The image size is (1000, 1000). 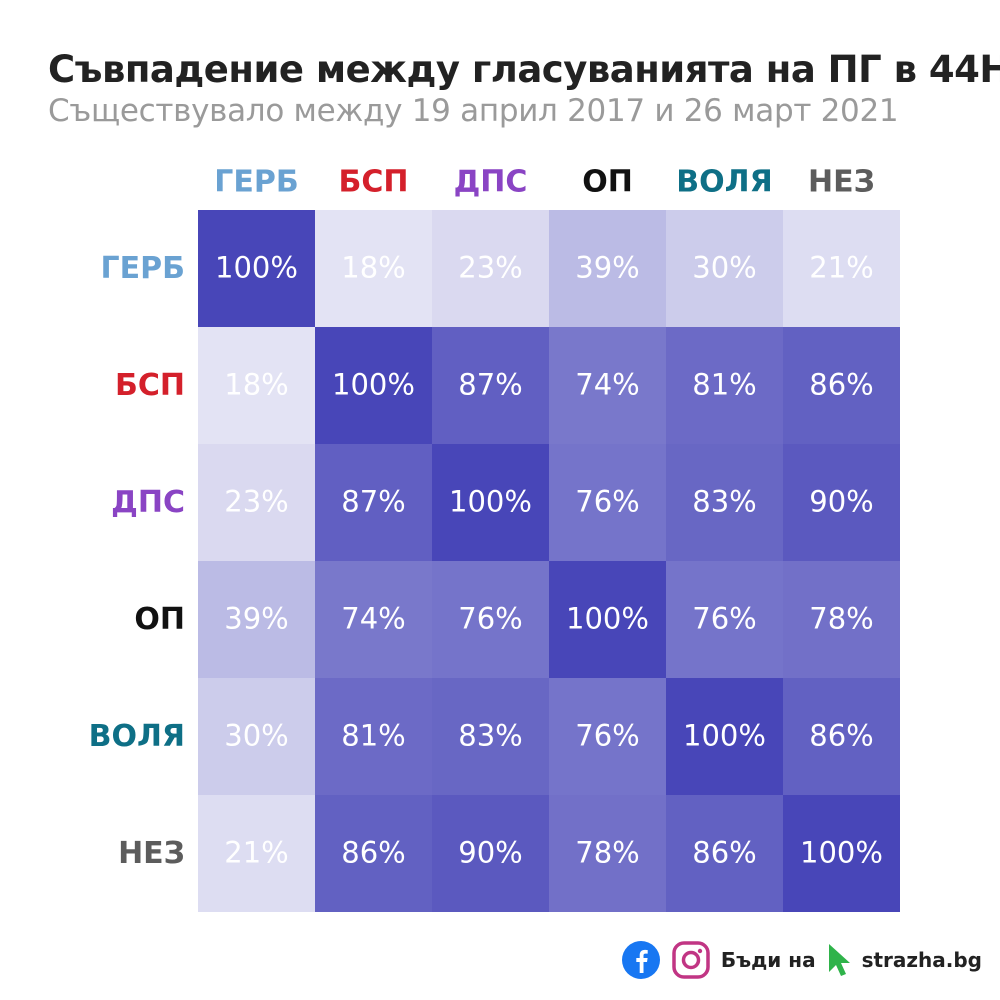 What do you see at coordinates (839, 960) in the screenshot?
I see `cursor-arrow-icon` at bounding box center [839, 960].